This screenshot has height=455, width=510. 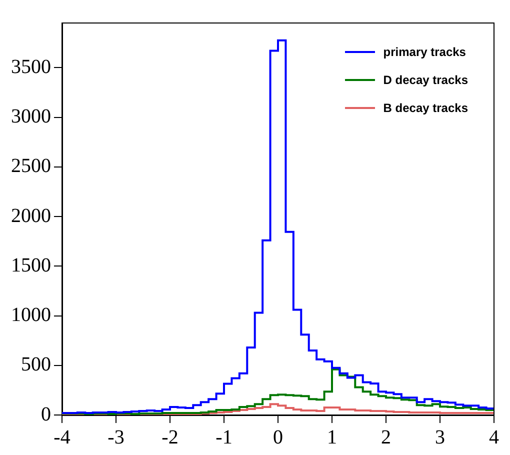 What do you see at coordinates (424, 52) in the screenshot?
I see `legend-label: primary tracks` at bounding box center [424, 52].